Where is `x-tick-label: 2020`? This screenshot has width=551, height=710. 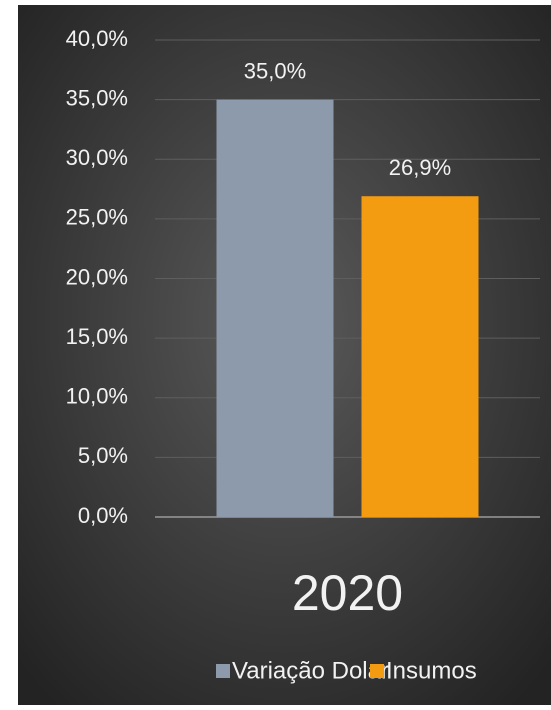 x-tick-label: 2020 is located at coordinates (347, 593).